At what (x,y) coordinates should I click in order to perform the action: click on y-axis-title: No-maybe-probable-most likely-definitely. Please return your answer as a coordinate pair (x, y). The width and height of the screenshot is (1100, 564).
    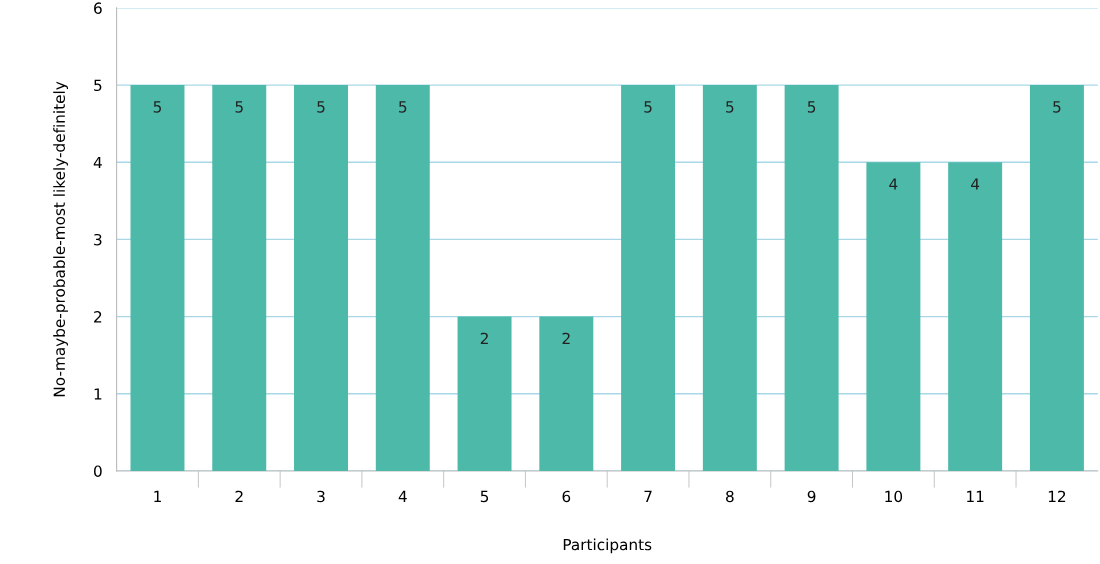
    Looking at the image, I should click on (60, 239).